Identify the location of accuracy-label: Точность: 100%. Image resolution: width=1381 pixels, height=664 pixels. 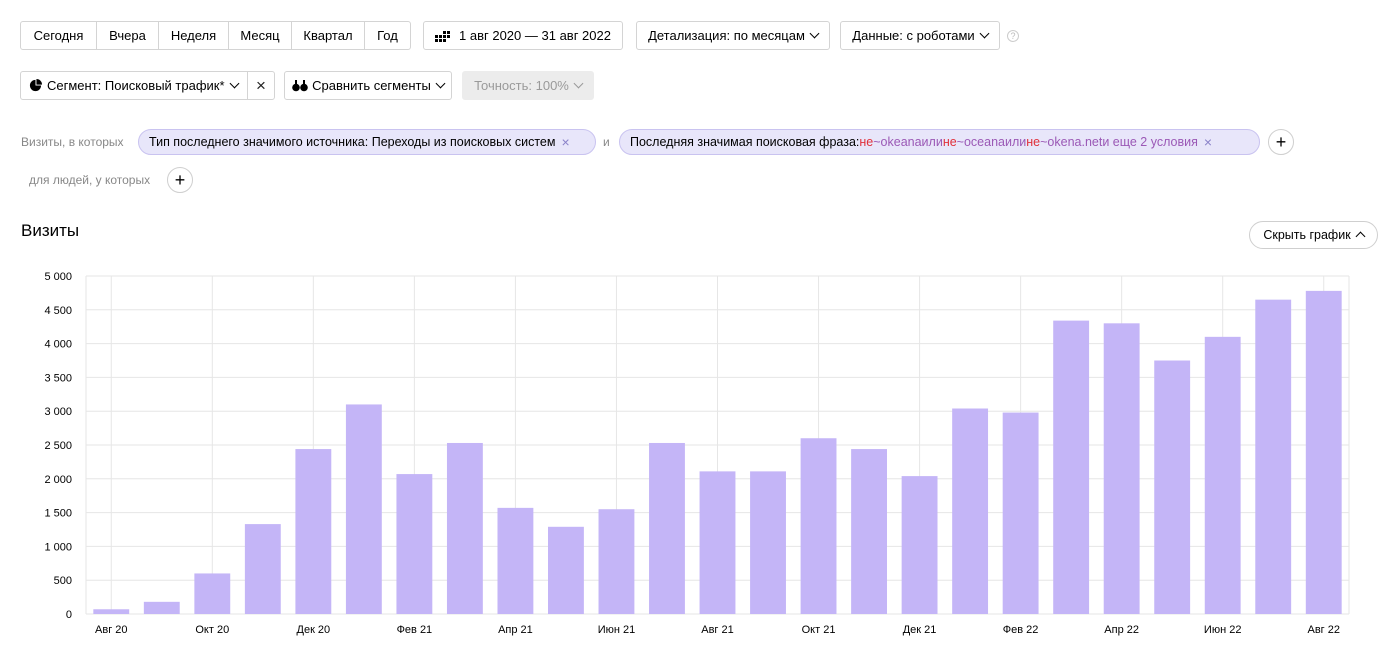
(521, 85).